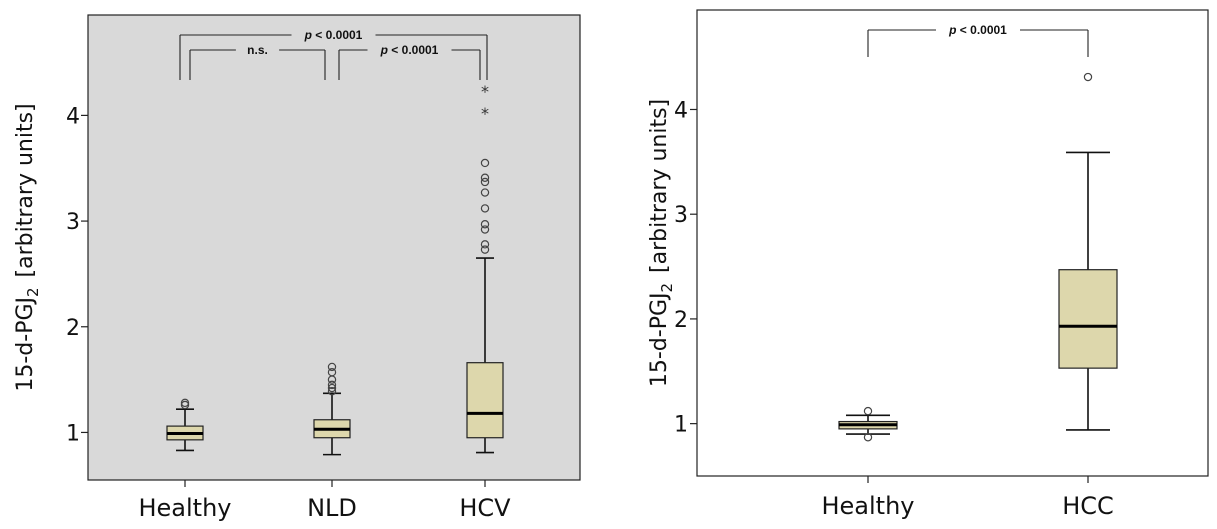  Describe the element at coordinates (332, 508) in the screenshot. I see `category-label: NLD` at that location.